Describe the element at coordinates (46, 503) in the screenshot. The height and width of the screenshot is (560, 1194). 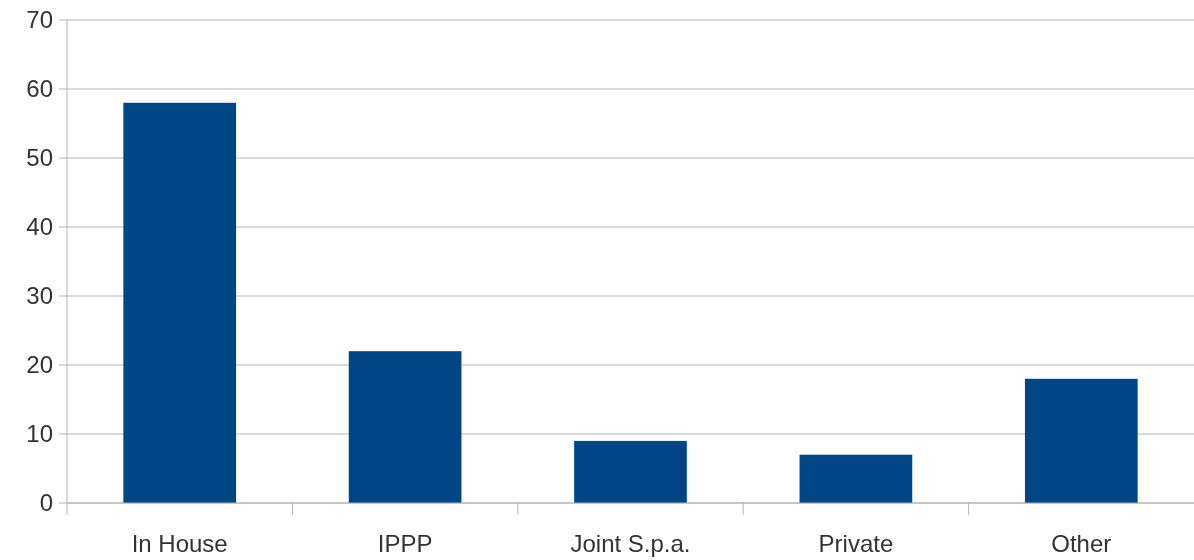
I see `y-tick-label: 0` at that location.